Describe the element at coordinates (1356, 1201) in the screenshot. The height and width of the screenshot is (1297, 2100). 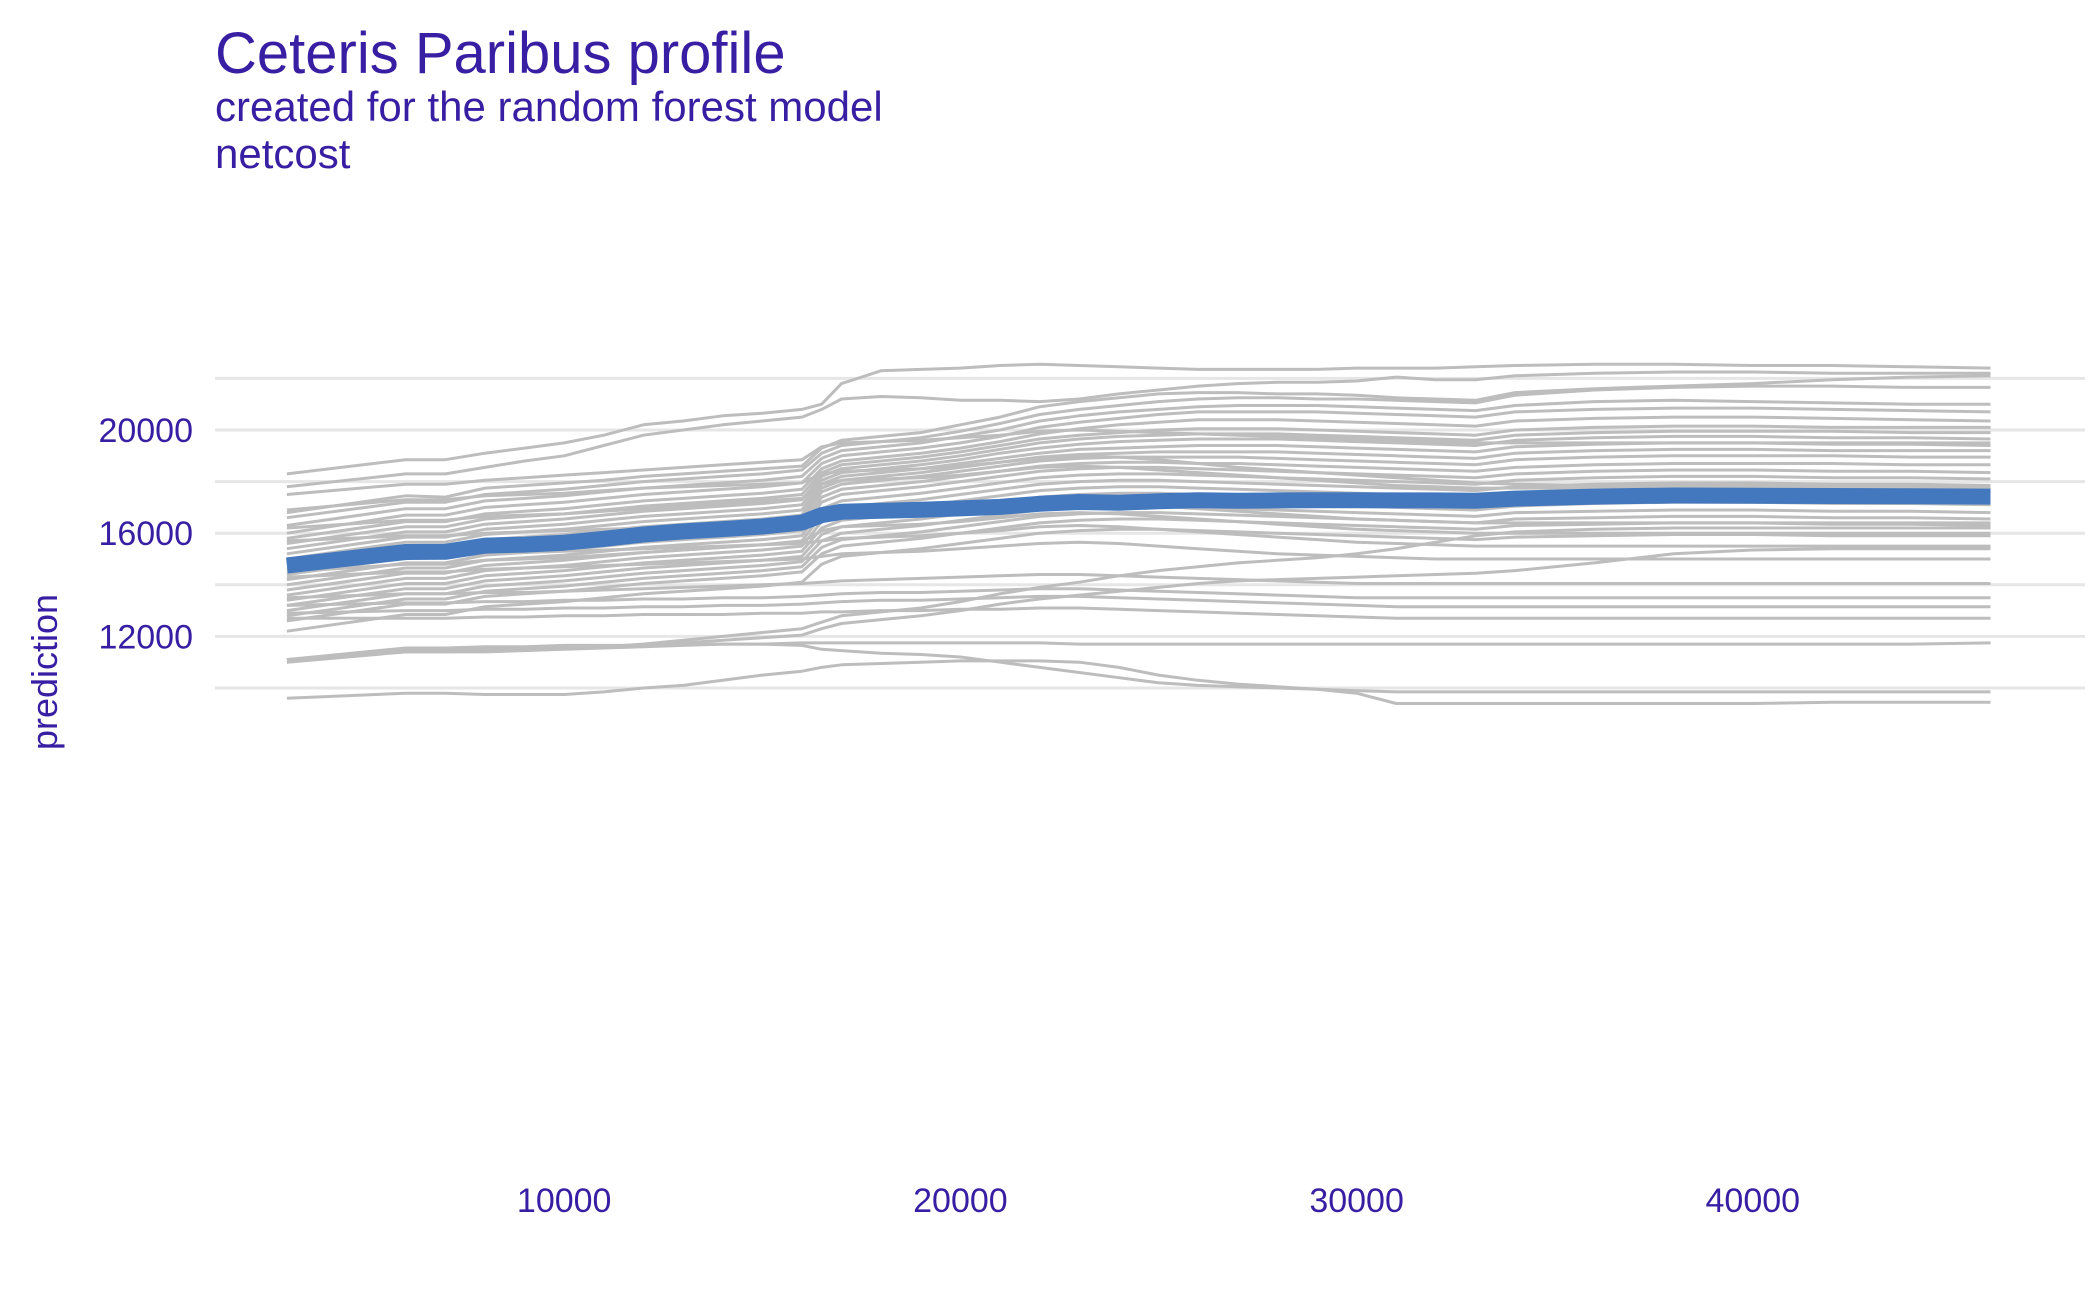
I see `x-tick-label: 30000` at that location.